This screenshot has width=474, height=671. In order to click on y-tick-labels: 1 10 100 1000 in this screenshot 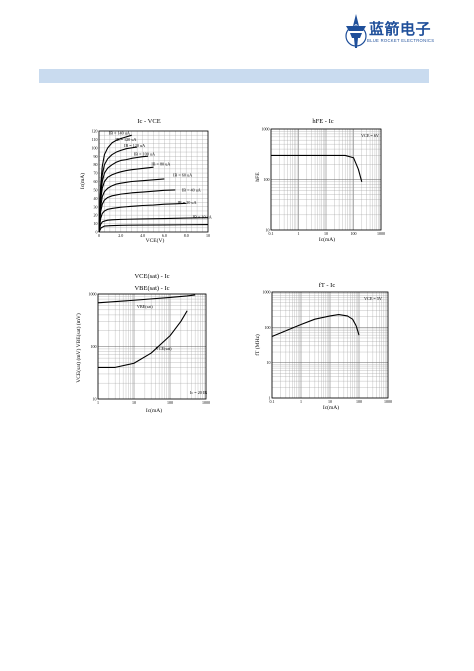, I will do `click(267, 345)`.